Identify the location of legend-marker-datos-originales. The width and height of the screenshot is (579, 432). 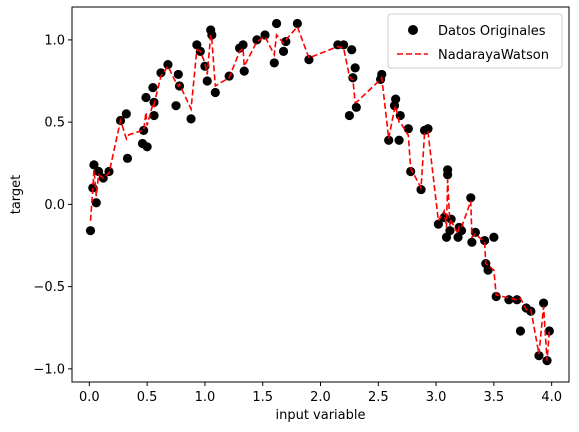
(413, 30).